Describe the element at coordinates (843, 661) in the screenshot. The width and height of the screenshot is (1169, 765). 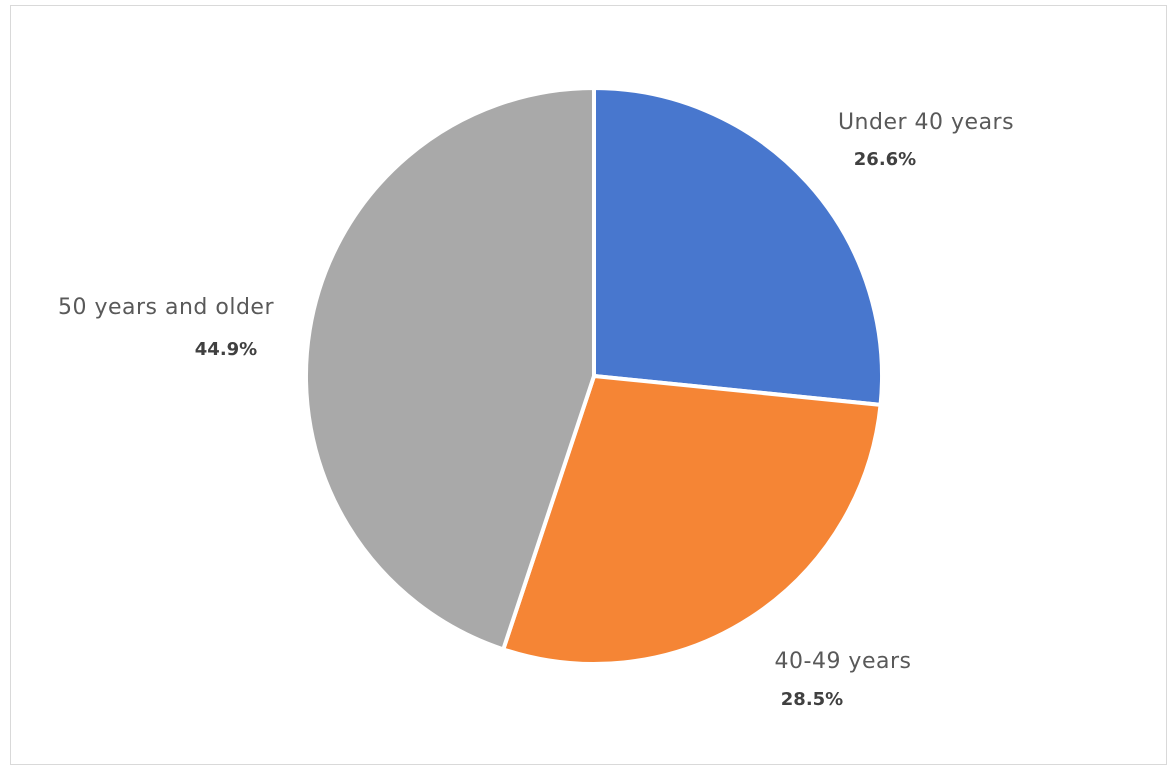
I see `slice-label-40-49: 40-49 years` at that location.